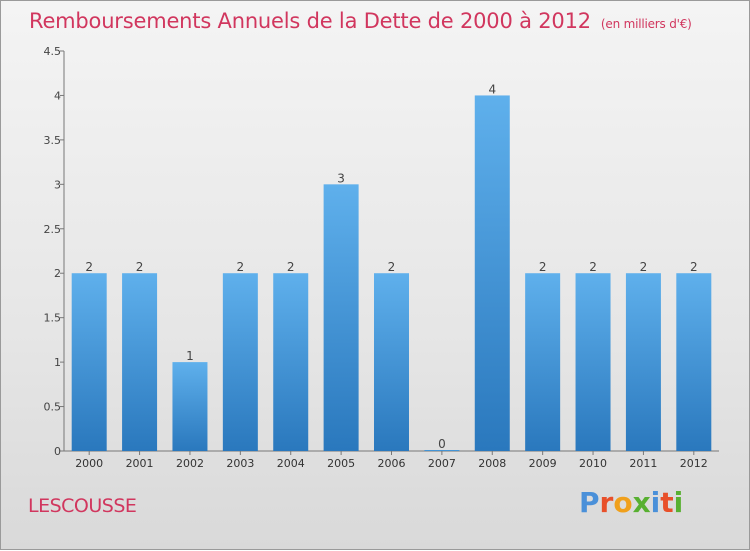 The height and width of the screenshot is (551, 750). Describe the element at coordinates (623, 502) in the screenshot. I see `logo-letter: o` at that location.